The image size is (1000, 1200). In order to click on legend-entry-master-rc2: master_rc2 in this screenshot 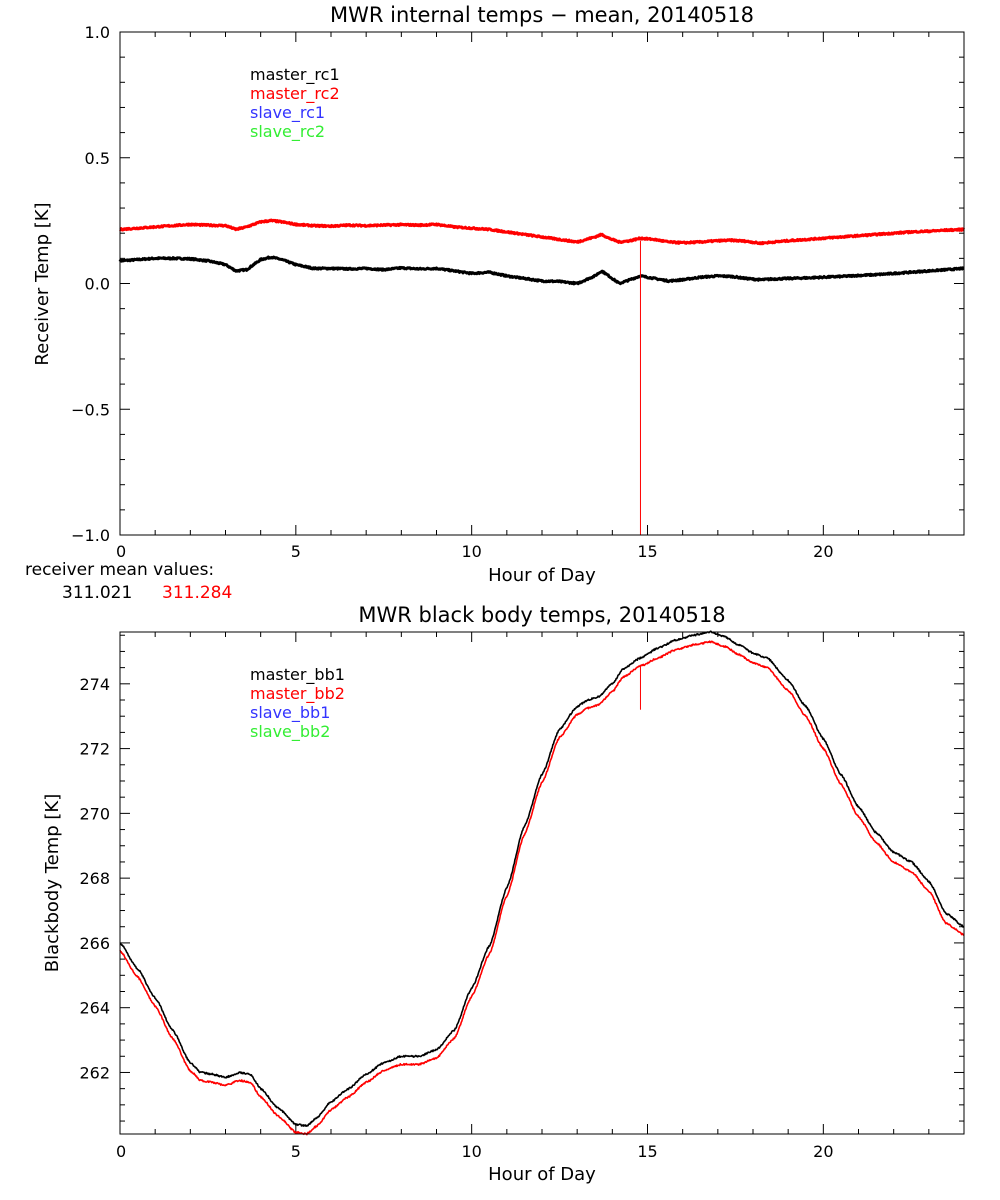, I will do `click(295, 94)`.